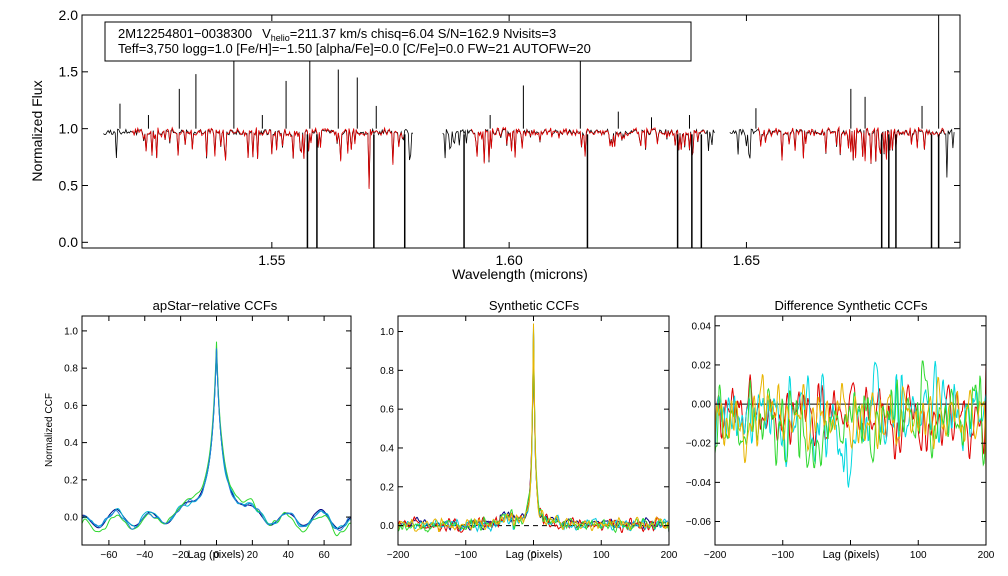 Image resolution: width=1008 pixels, height=576 pixels. What do you see at coordinates (49, 430) in the screenshot?
I see `apstar-ccf-ylabel: Normalized CCF` at bounding box center [49, 430].